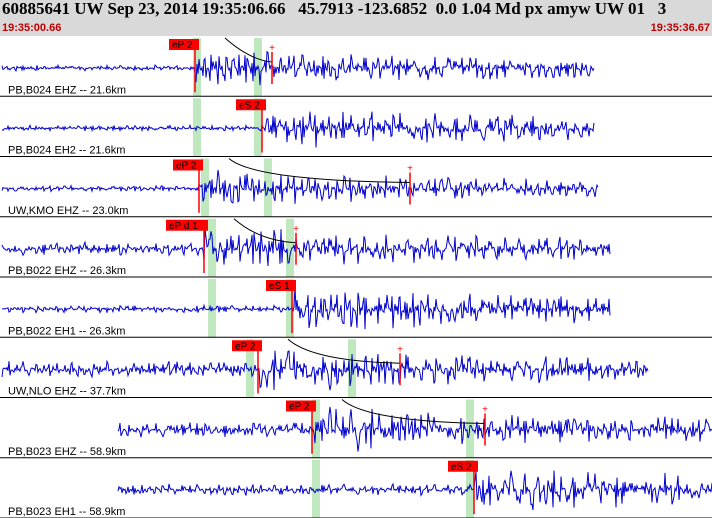 This screenshot has height=518, width=712. Describe the element at coordinates (183, 226) in the screenshot. I see `phase-pick-label: eP d 1` at that location.